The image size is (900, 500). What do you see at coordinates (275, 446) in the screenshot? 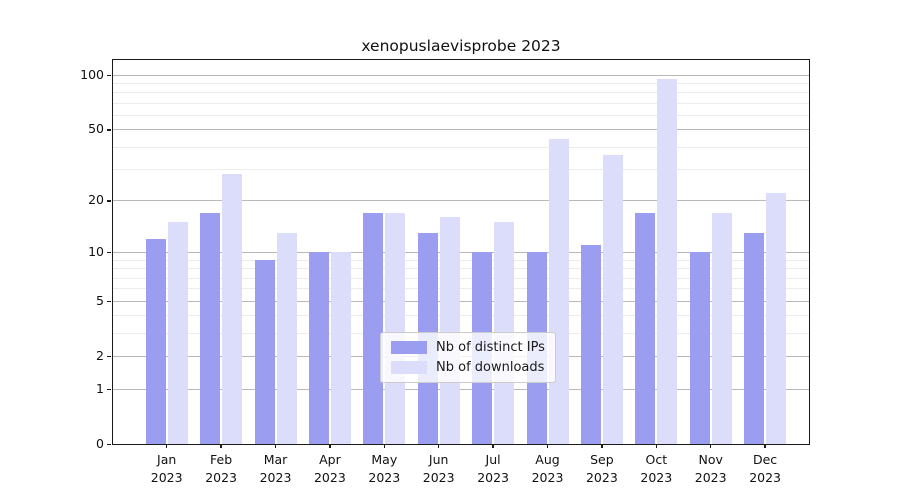
I see `x-tick-mark-mar` at bounding box center [275, 446].